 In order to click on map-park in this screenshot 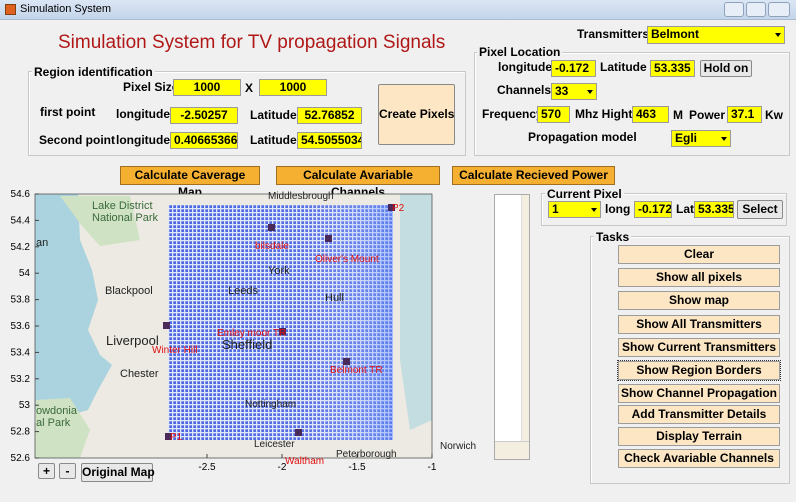, I will do `click(62, 428)`.